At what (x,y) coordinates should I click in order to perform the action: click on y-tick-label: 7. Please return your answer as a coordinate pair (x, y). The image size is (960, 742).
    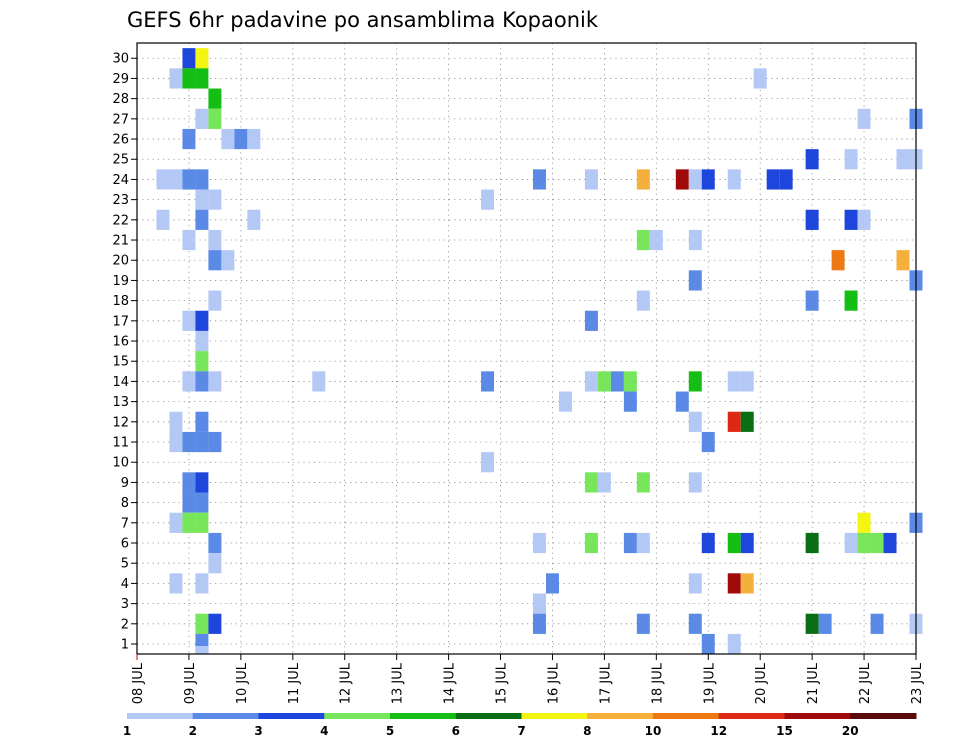
    Looking at the image, I should click on (125, 523).